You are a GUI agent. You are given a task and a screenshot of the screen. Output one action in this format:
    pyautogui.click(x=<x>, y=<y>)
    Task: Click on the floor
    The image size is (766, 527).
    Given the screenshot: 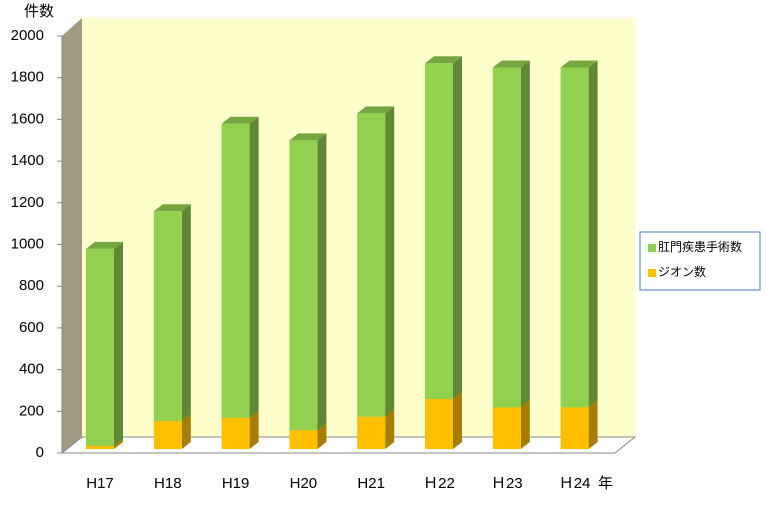 What is the action you would take?
    pyautogui.click(x=348, y=445)
    